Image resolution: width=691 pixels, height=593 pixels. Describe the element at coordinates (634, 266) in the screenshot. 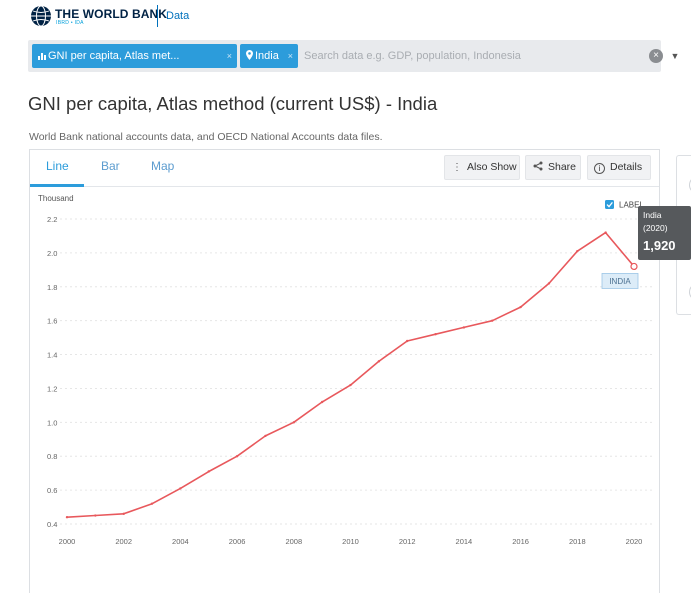

I see `data-point-highlighted` at that location.